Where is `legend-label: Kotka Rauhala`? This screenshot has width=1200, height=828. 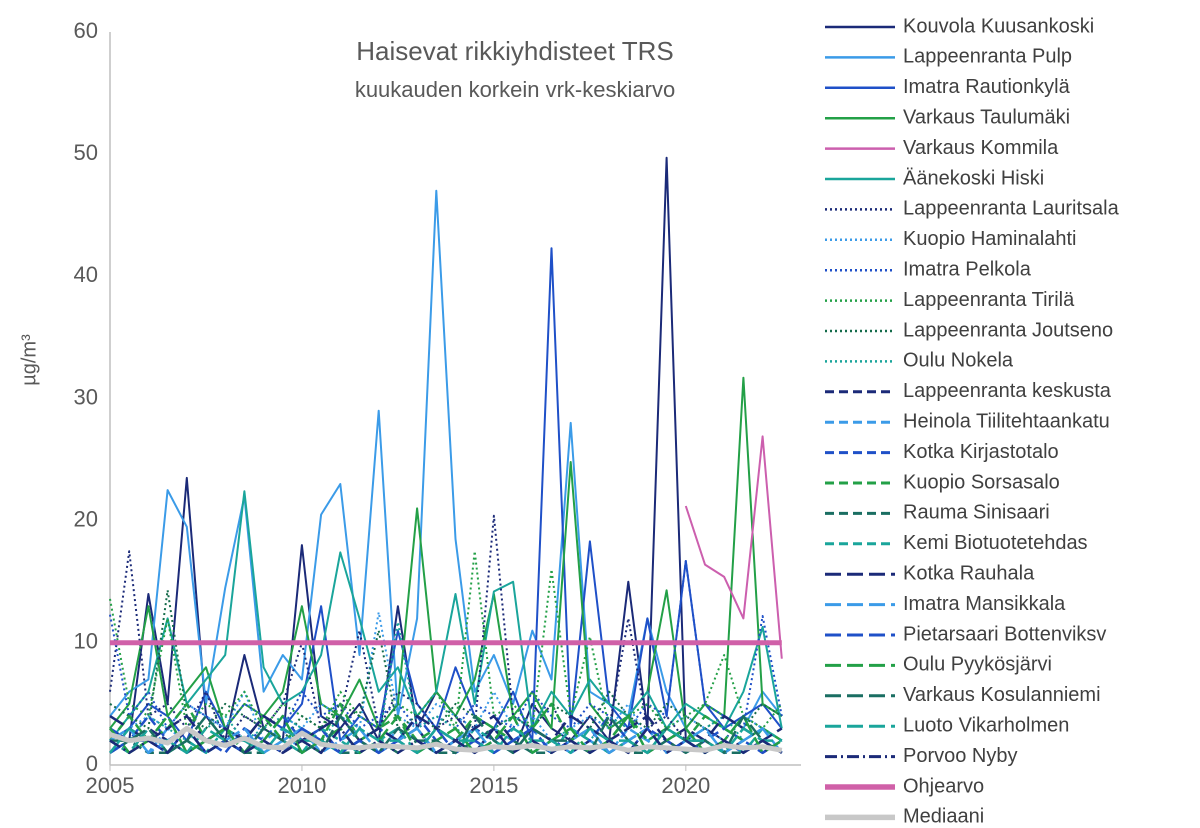
legend-label: Kotka Rauhala is located at coordinates (969, 573).